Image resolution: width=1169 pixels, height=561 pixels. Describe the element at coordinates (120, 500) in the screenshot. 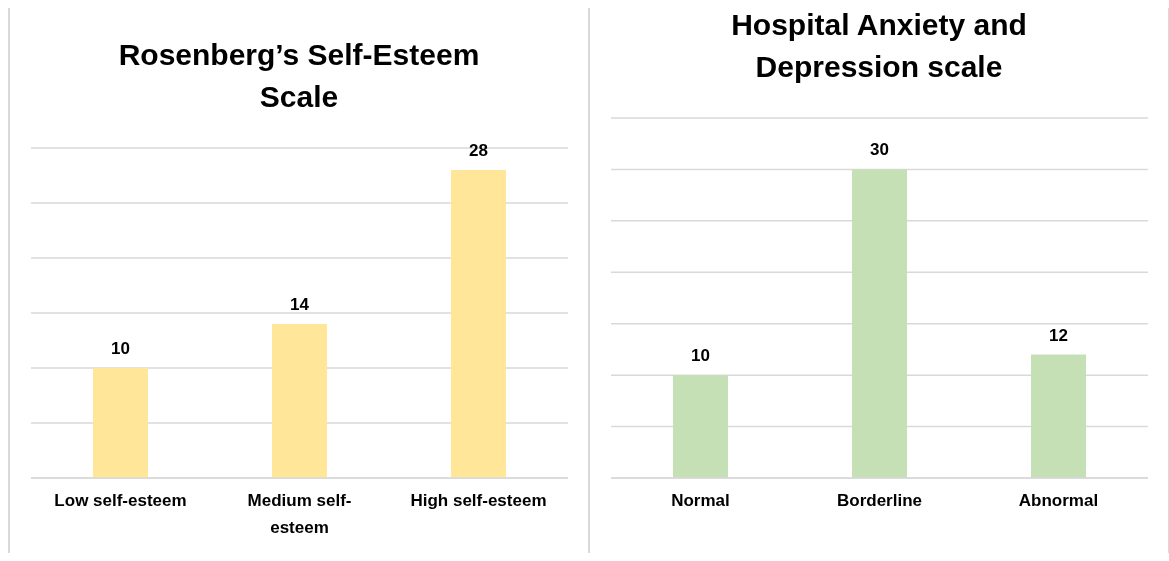

I see `x-tick-label: Low self-esteem` at that location.